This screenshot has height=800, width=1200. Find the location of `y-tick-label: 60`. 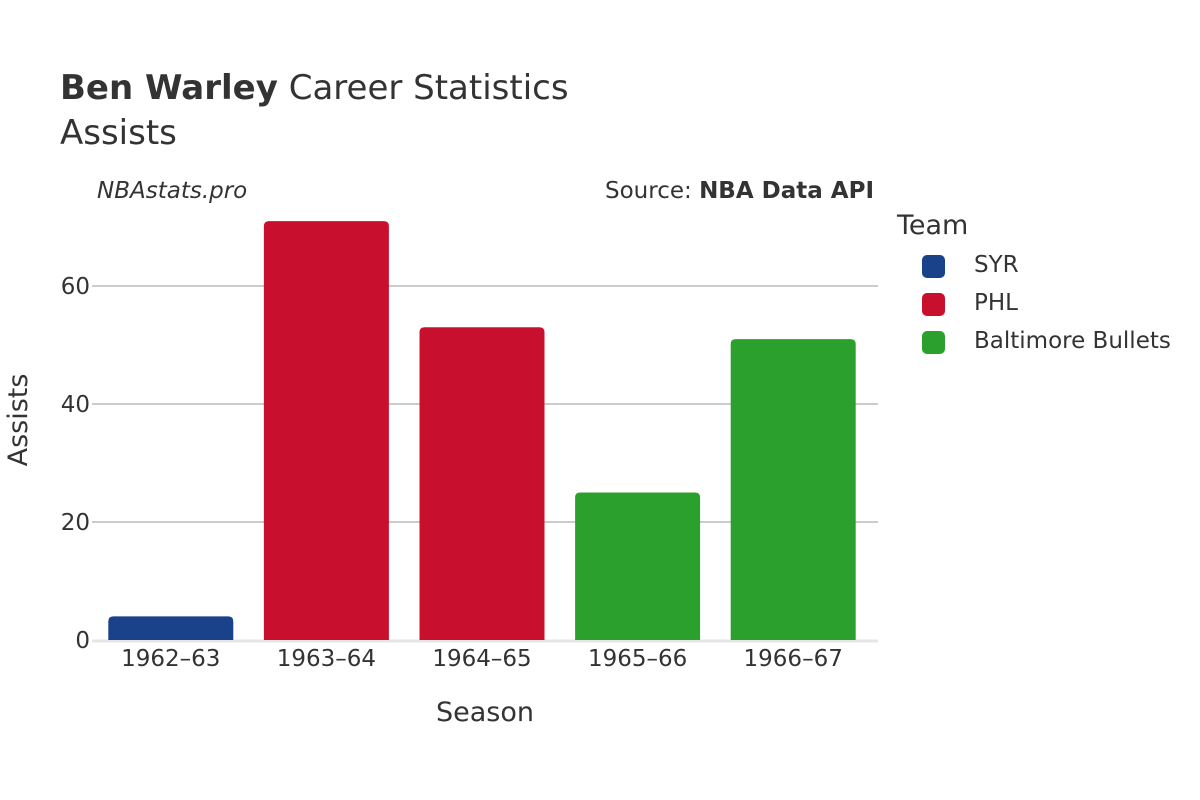

y-tick-label: 60 is located at coordinates (75, 287).